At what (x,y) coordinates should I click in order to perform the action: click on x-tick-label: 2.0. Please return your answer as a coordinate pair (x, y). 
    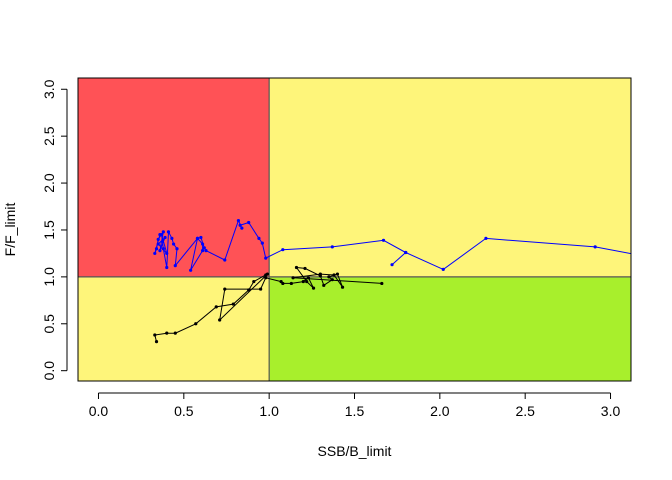
    Looking at the image, I should click on (440, 411).